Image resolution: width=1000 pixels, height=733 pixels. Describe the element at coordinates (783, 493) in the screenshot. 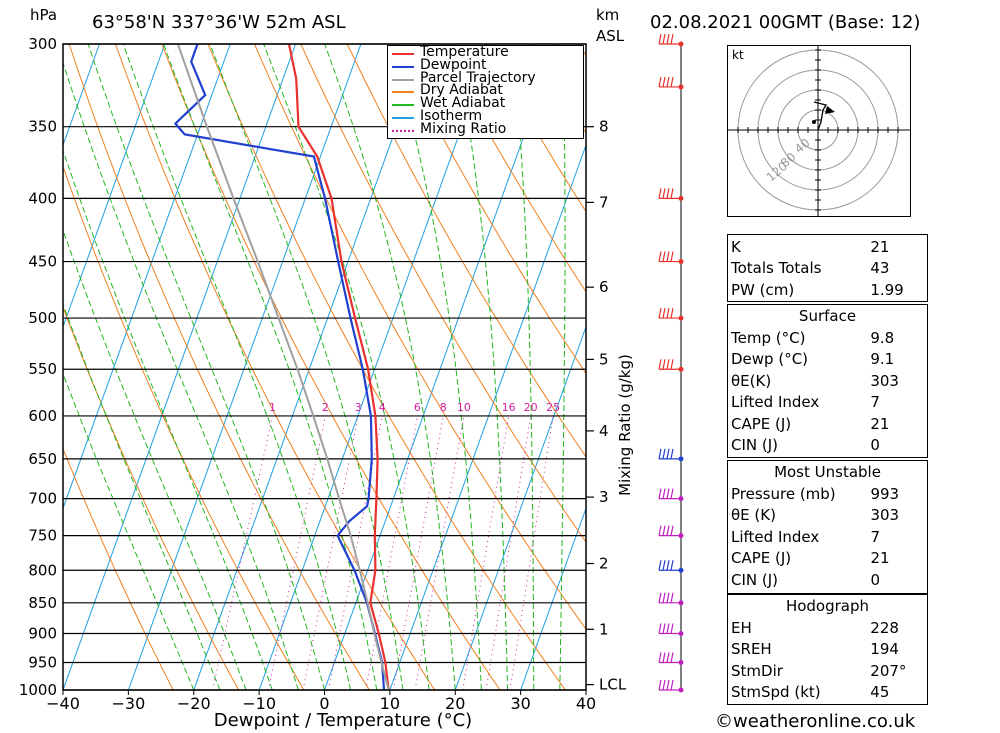

I see `index-label: Pressure (mb)` at that location.